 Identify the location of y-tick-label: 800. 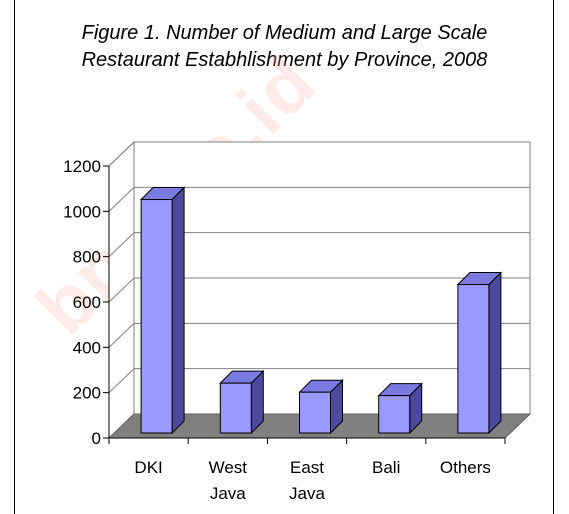
(87, 257).